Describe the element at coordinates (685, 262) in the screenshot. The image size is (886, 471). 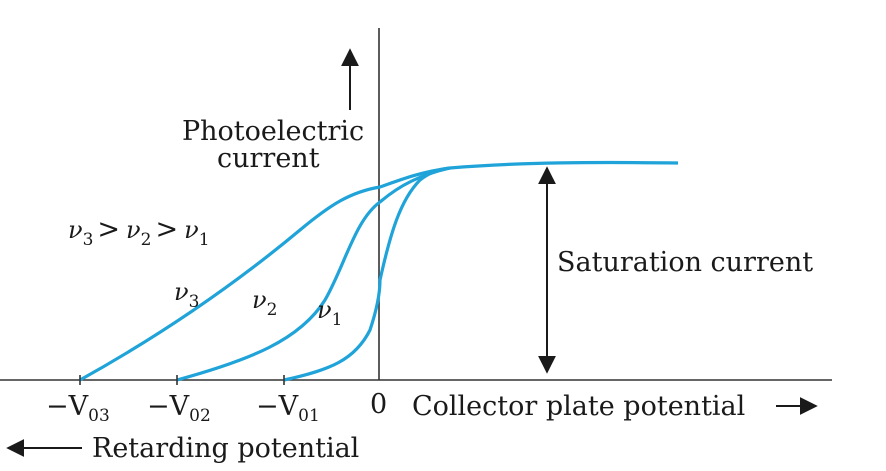
I see `saturation-label: Saturation current` at that location.